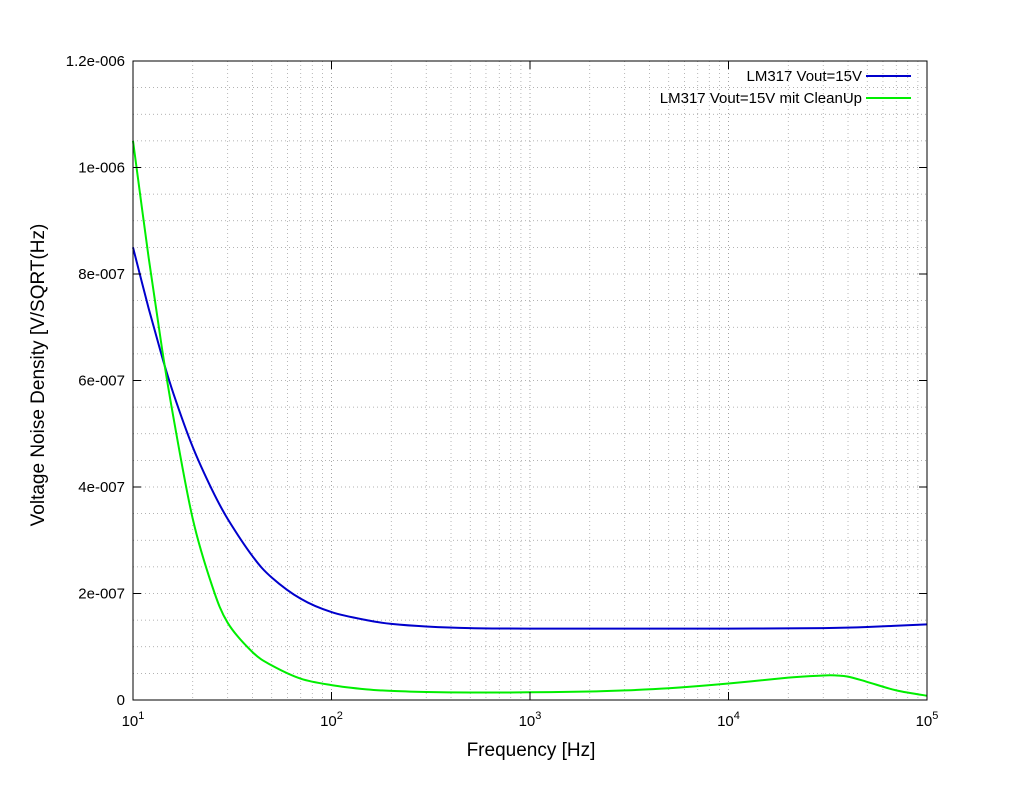  What do you see at coordinates (531, 750) in the screenshot?
I see `x-axis-label: Frequency [Hz]` at bounding box center [531, 750].